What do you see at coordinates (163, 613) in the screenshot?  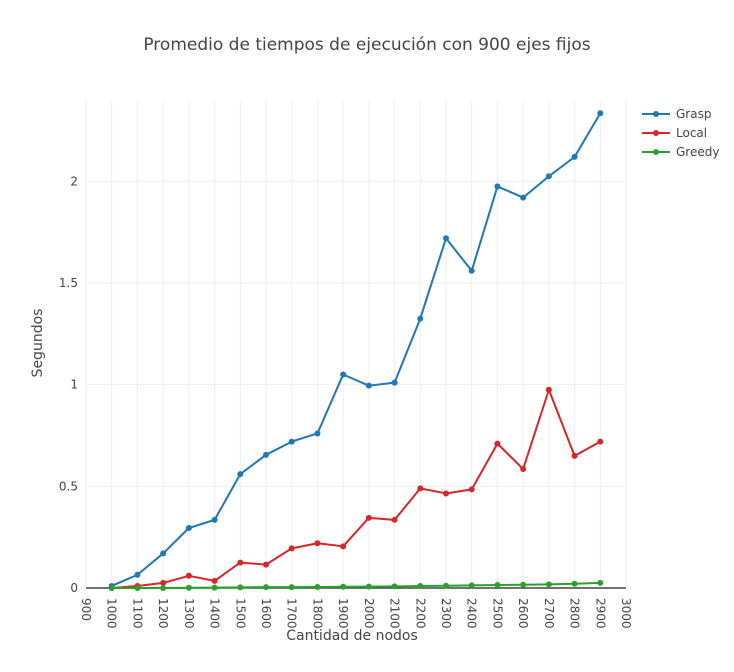 I see `x-tick-label: 1200` at bounding box center [163, 613].